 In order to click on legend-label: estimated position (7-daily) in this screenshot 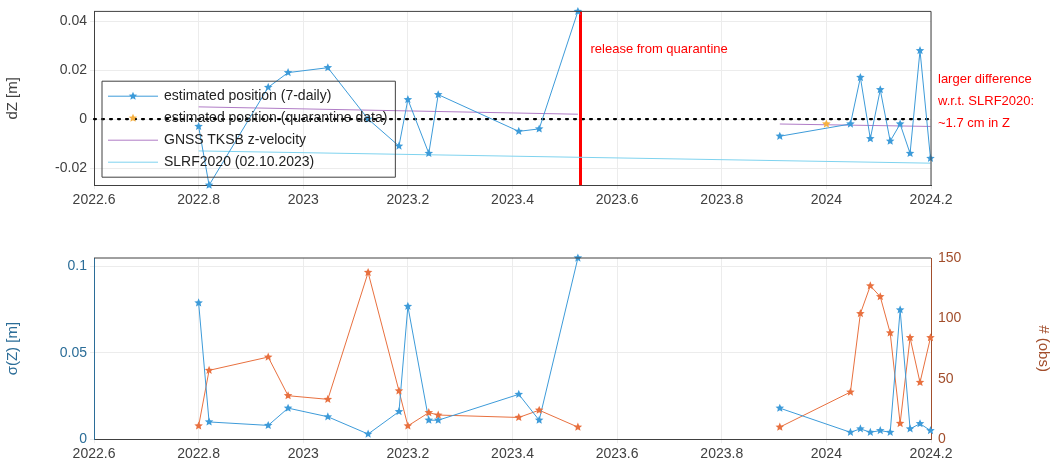, I will do `click(248, 95)`.